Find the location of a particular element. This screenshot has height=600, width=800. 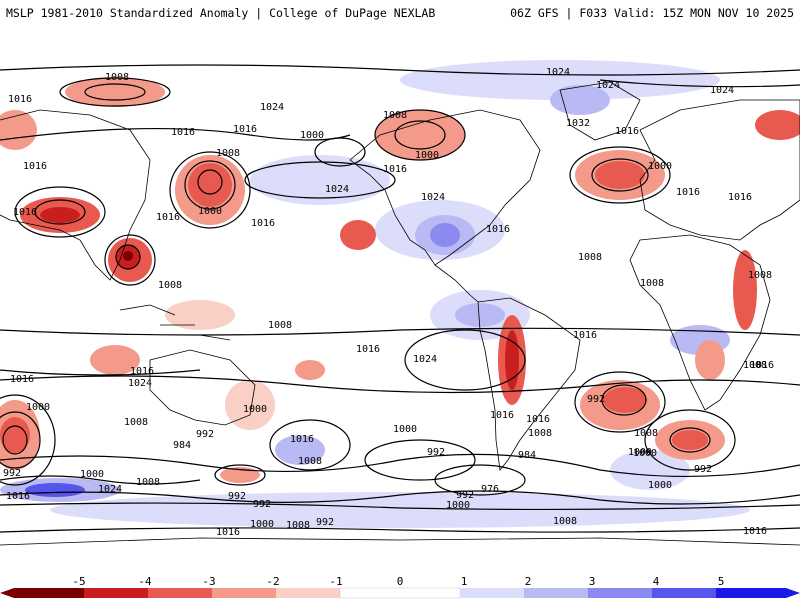

north-america-outline is located at coordinates (445, 187).